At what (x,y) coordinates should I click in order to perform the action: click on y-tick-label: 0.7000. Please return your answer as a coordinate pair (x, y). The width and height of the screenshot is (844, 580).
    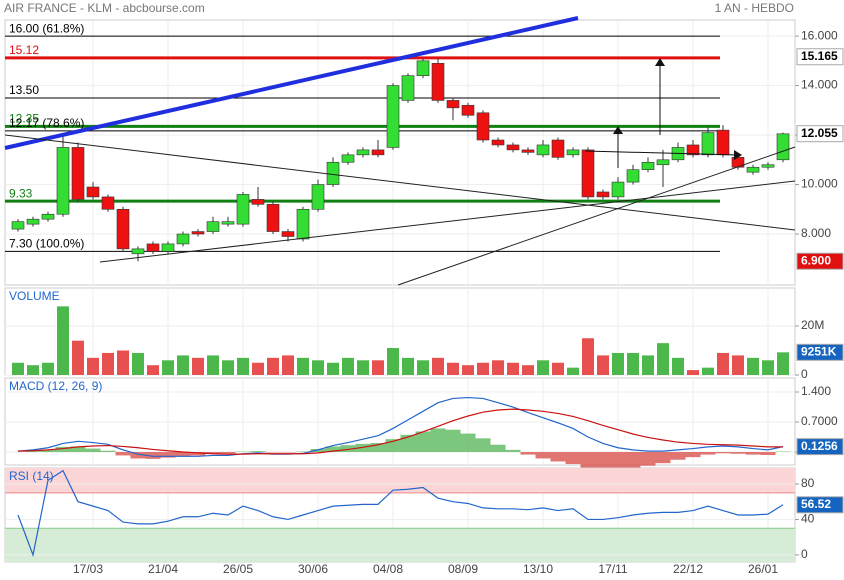
    Looking at the image, I should click on (819, 421).